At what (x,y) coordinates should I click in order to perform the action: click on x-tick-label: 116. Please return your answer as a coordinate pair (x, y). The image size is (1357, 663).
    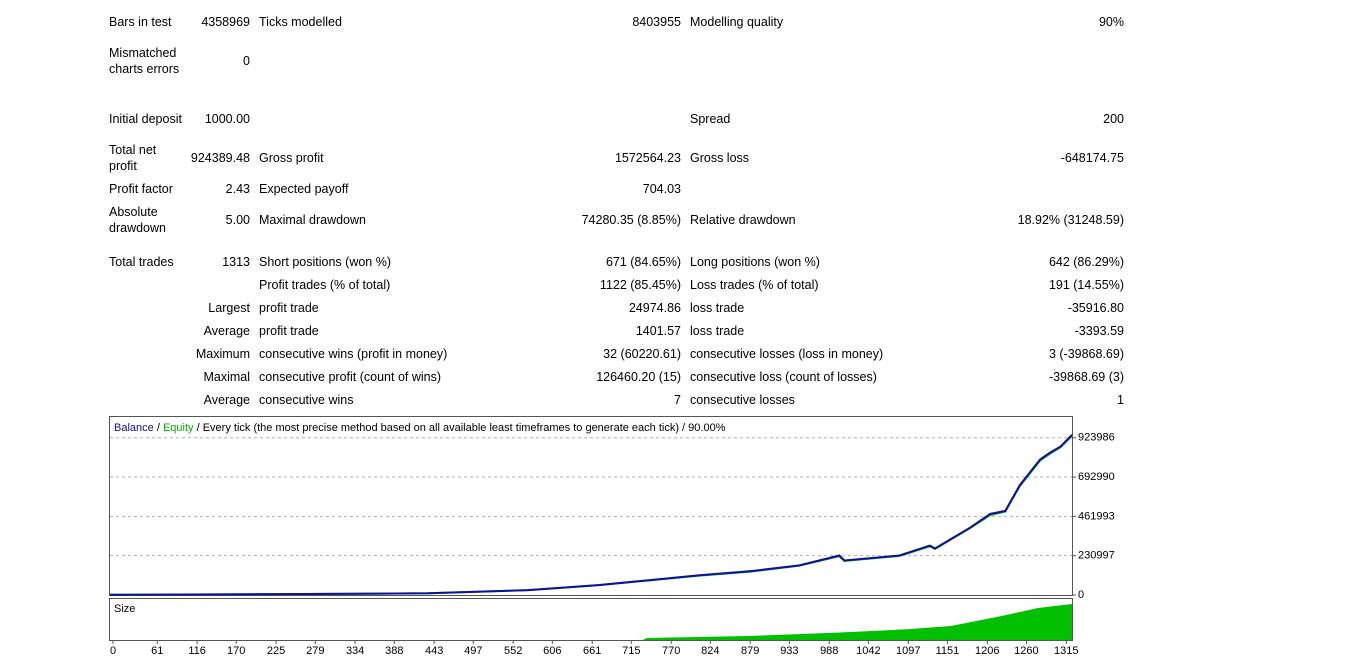
    Looking at the image, I should click on (197, 651).